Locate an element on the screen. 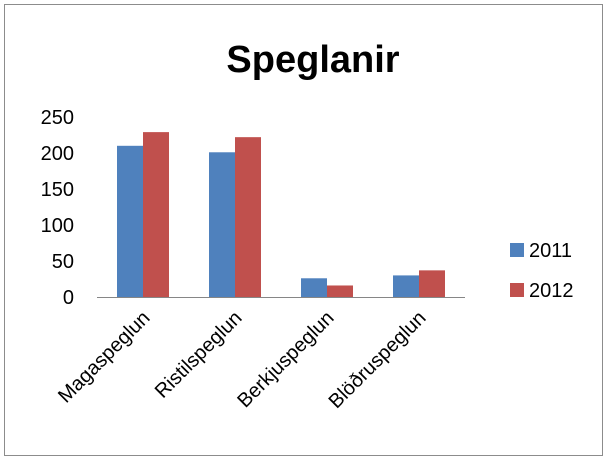  y-tick-label: 0 is located at coordinates (68, 298).